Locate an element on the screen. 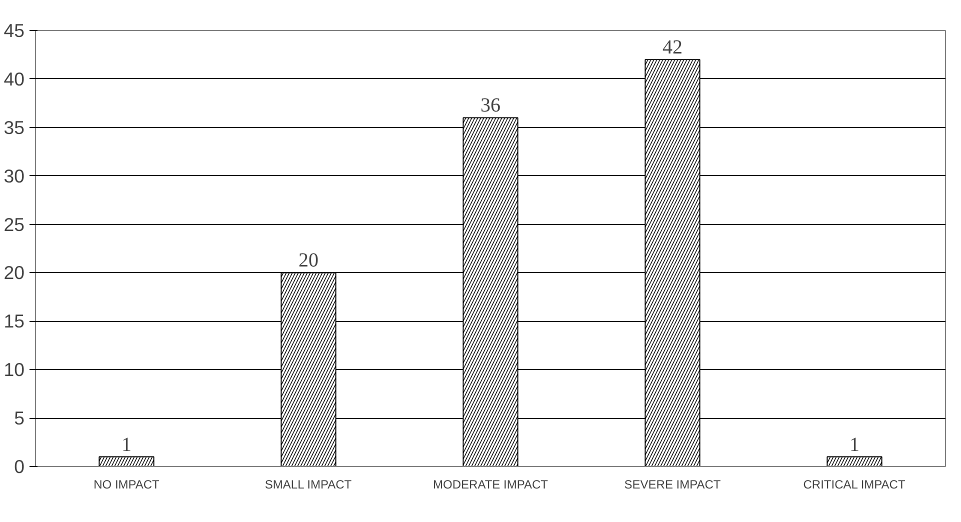  x-tick-label: SEVERE IMPACT is located at coordinates (673, 485).